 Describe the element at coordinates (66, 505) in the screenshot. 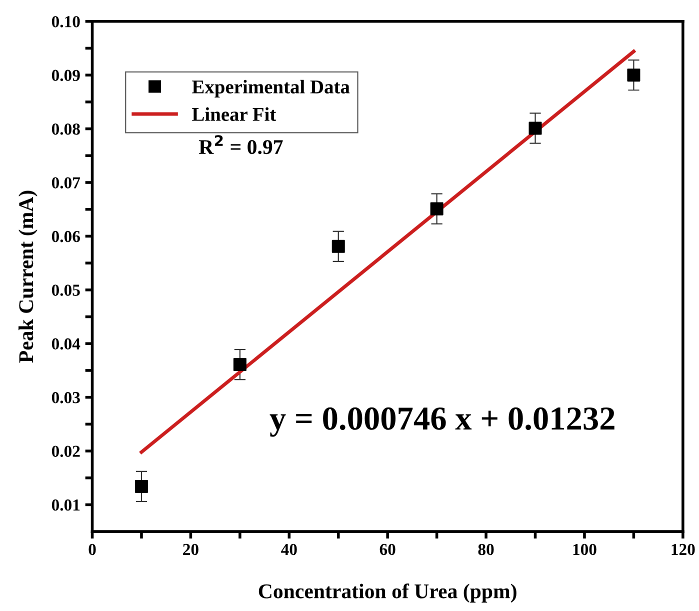

I see `y-tick-label: 0.01` at that location.